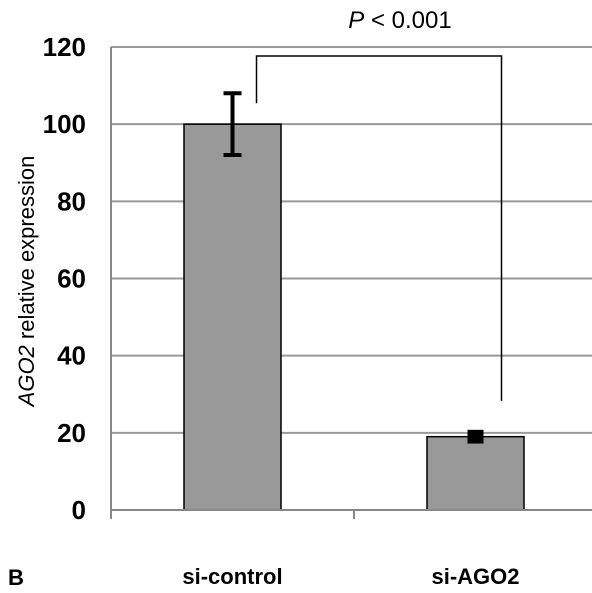 The image size is (592, 593). Describe the element at coordinates (356, 20) in the screenshot. I see `p-value-symbol: P` at that location.